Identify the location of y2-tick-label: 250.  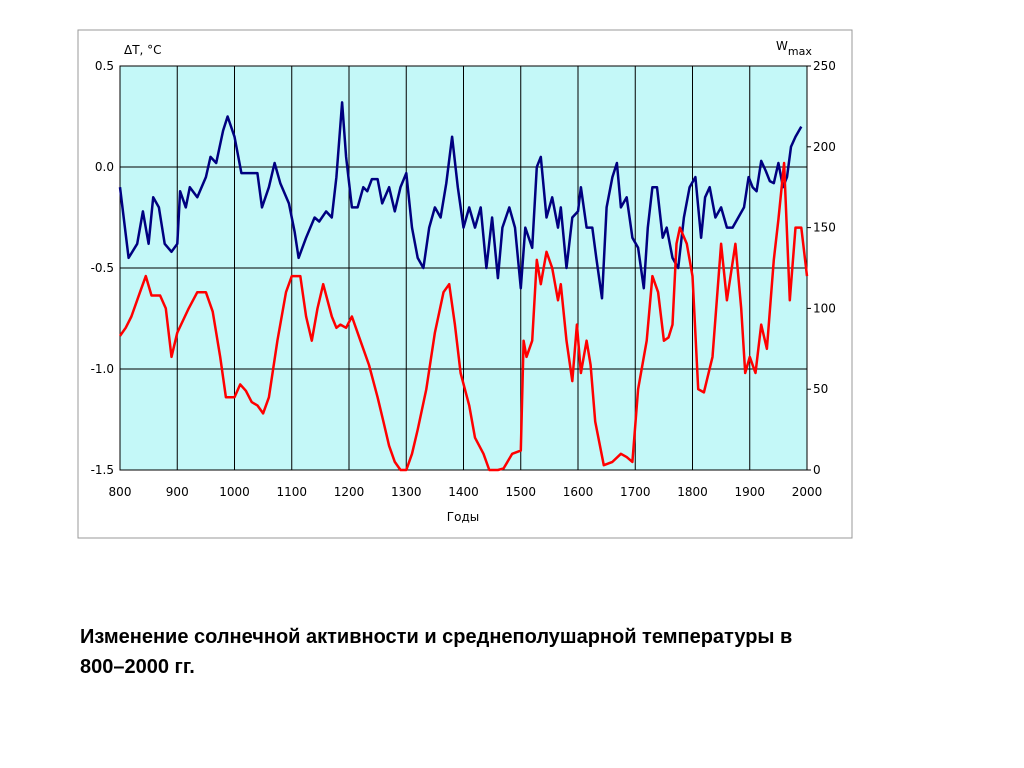
(824, 66).